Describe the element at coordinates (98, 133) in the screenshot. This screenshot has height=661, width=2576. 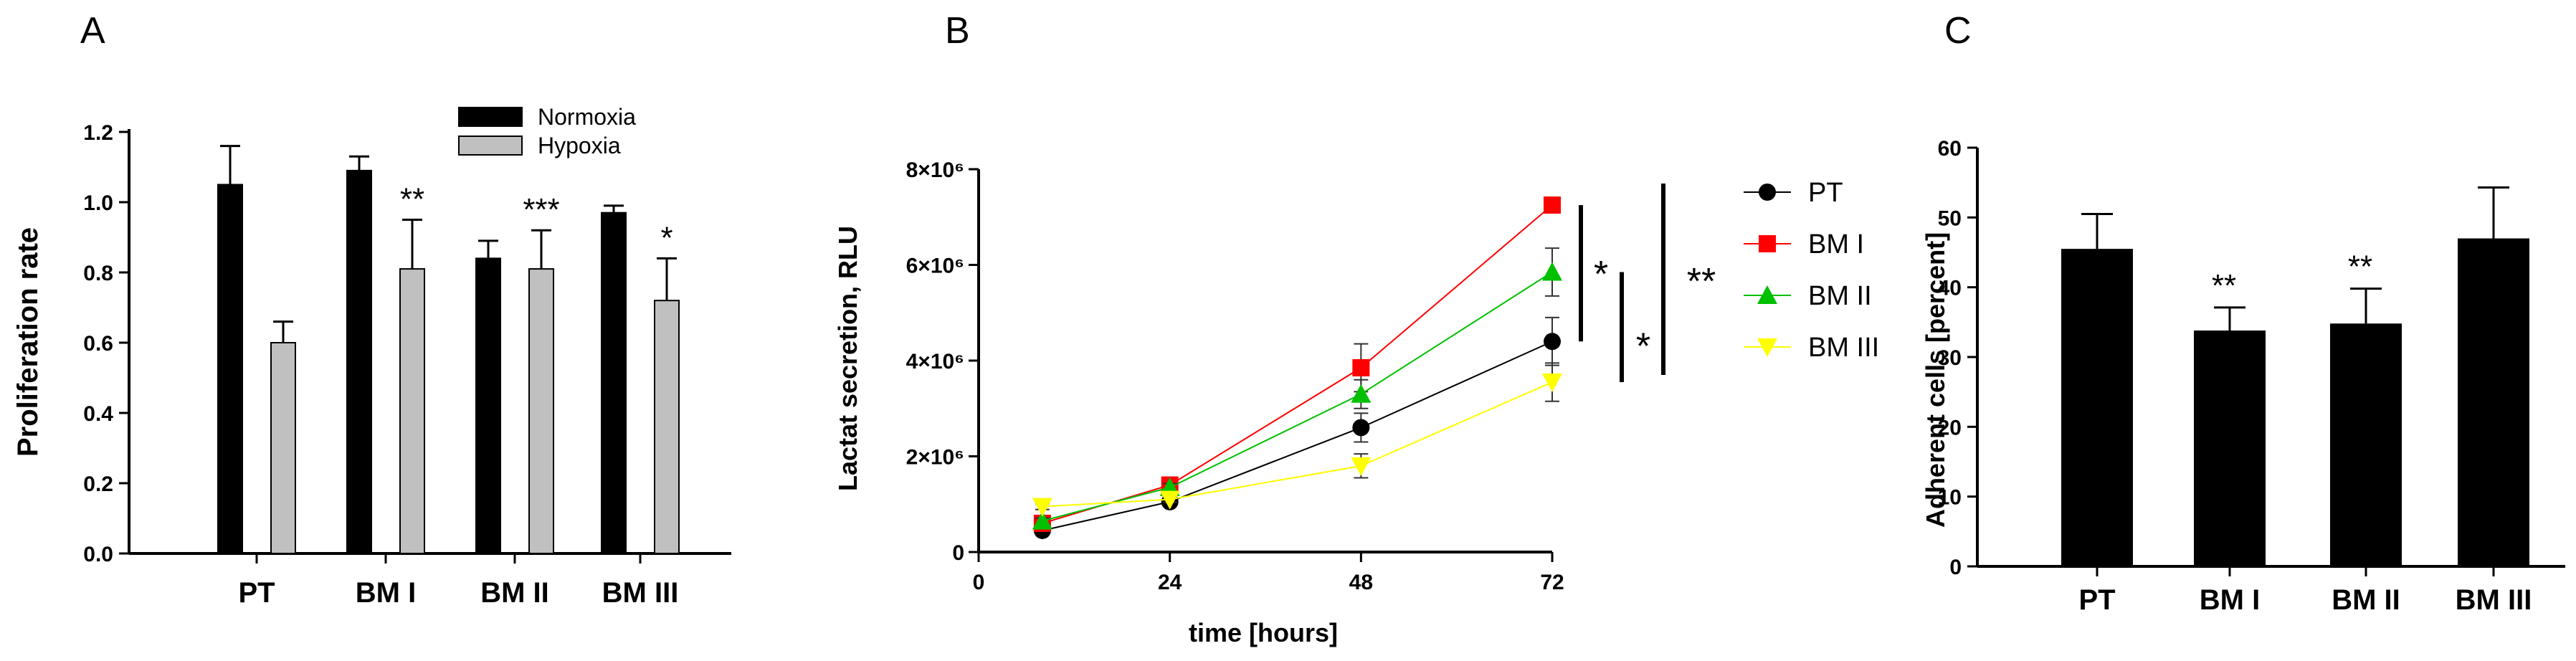
I see `panel-a-y-tick-label: 1.2` at that location.